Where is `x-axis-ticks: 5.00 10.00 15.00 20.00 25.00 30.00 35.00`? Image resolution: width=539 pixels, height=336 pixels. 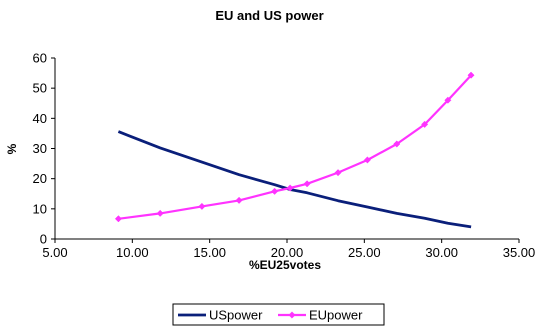 x-axis-ticks: 5.00 10.00 15.00 20.00 25.00 30.00 35.00 is located at coordinates (288, 249).